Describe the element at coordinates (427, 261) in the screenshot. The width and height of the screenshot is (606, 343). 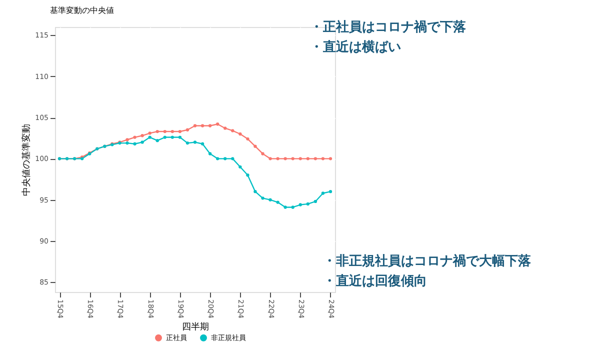
I see `annotation: ・非正規社員はコロナ禍で大幅下落` at that location.